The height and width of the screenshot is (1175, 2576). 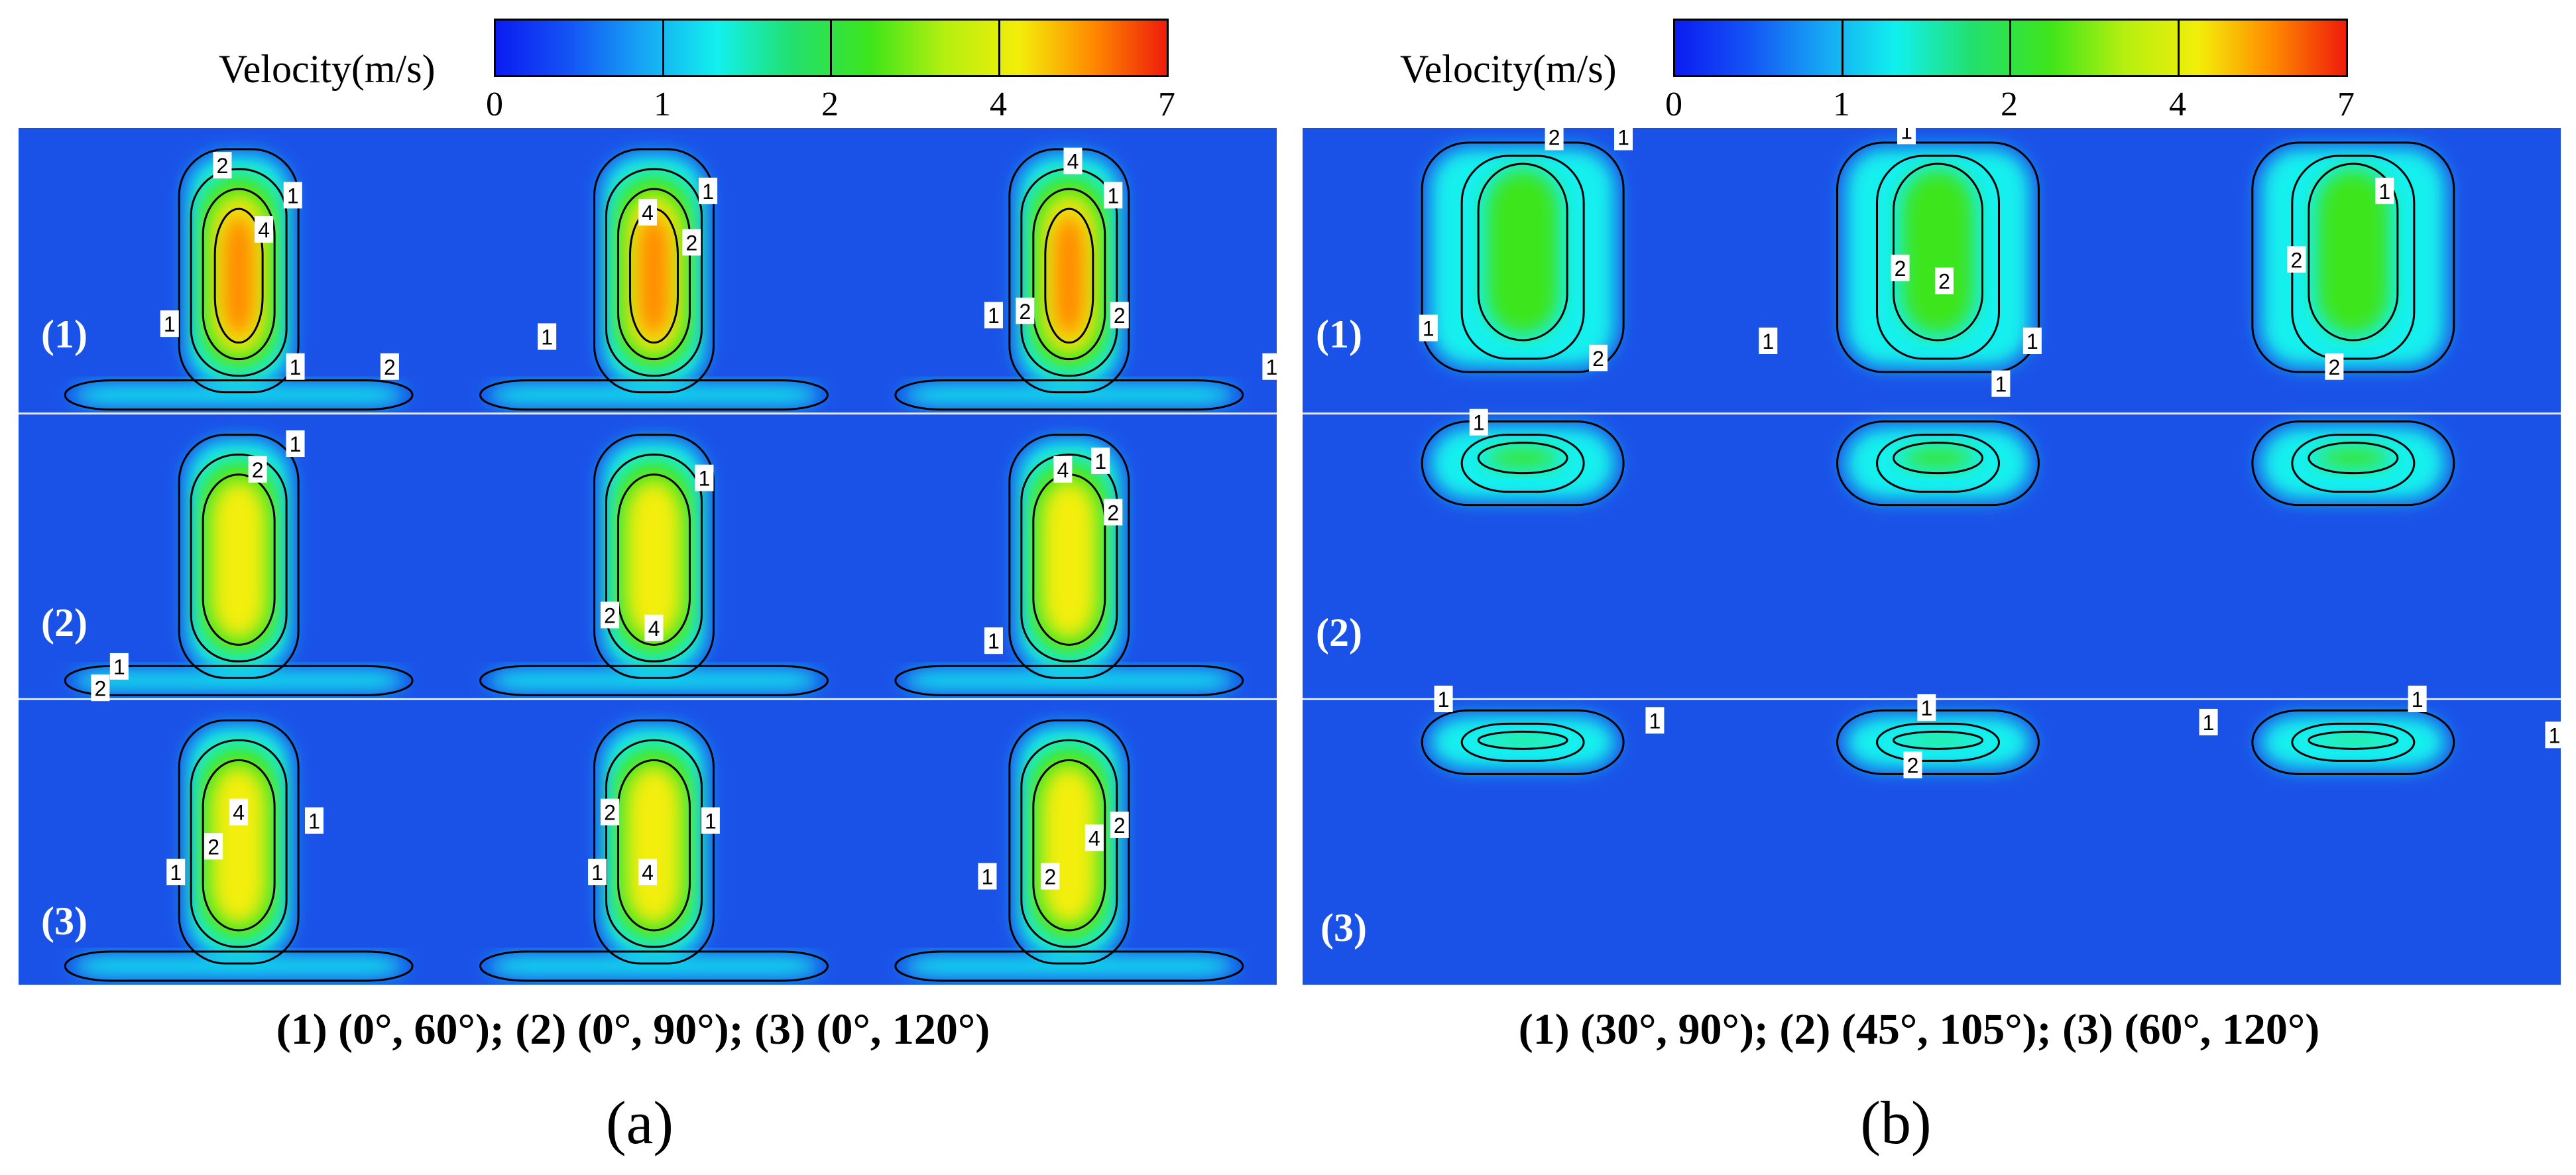 I want to click on row-label-b-1: (1), so click(x=1339, y=334).